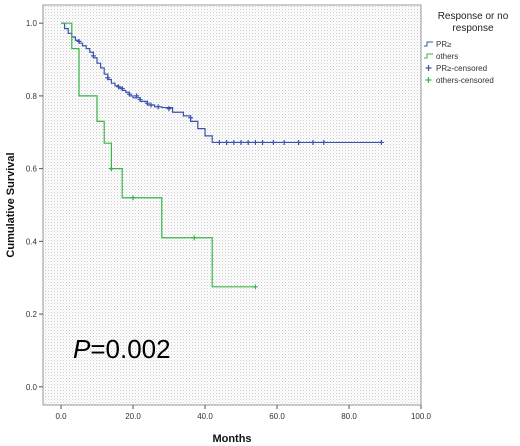 The height and width of the screenshot is (446, 520). I want to click on y-tick-label: 1.0, so click(32, 23).